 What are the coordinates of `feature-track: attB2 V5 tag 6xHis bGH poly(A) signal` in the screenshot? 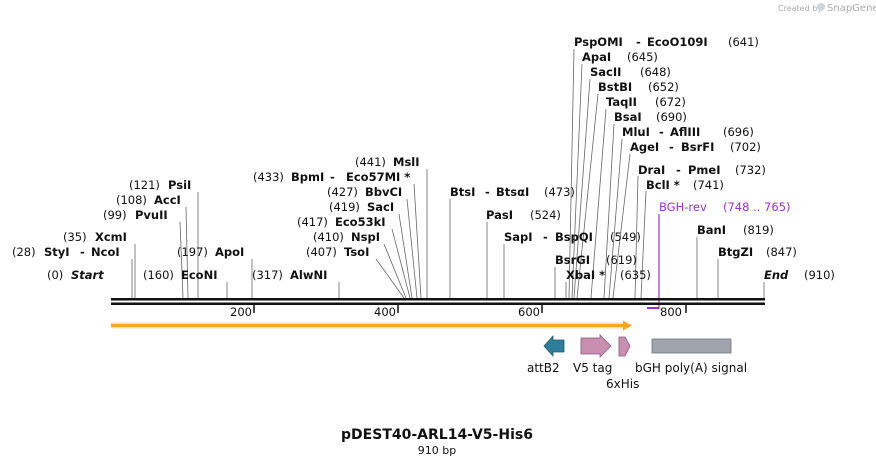 It's located at (637, 362).